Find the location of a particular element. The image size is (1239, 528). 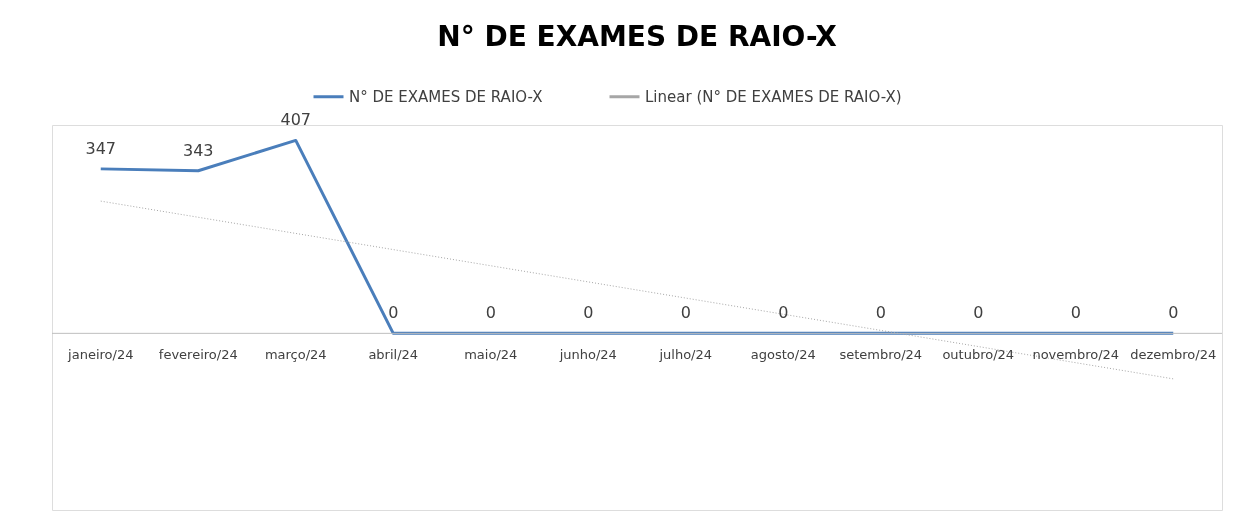

data-label: 407 is located at coordinates (296, 120).